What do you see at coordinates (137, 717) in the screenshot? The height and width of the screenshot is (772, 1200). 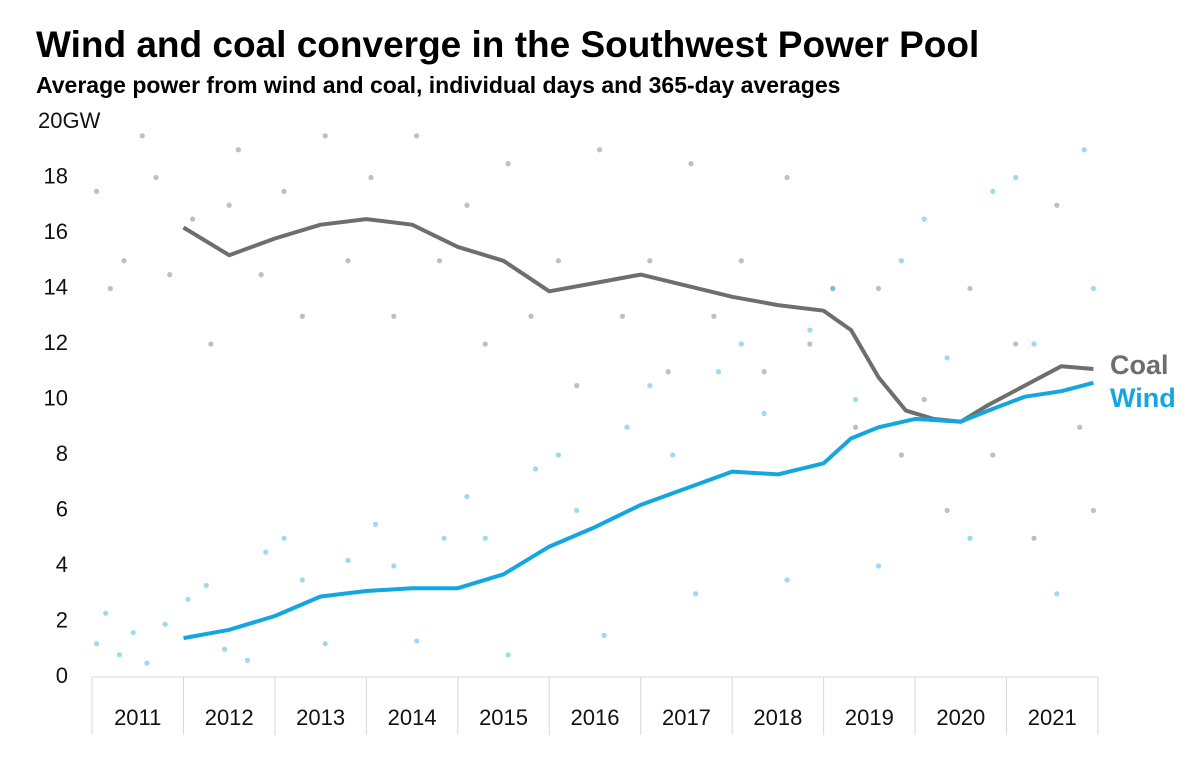 I see `x-tick-label: 2011` at bounding box center [137, 717].